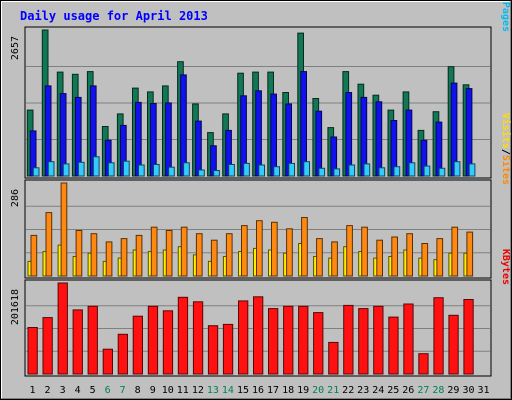  Describe the element at coordinates (15, 307) in the screenshot. I see `y-max-label: 201618` at that location.